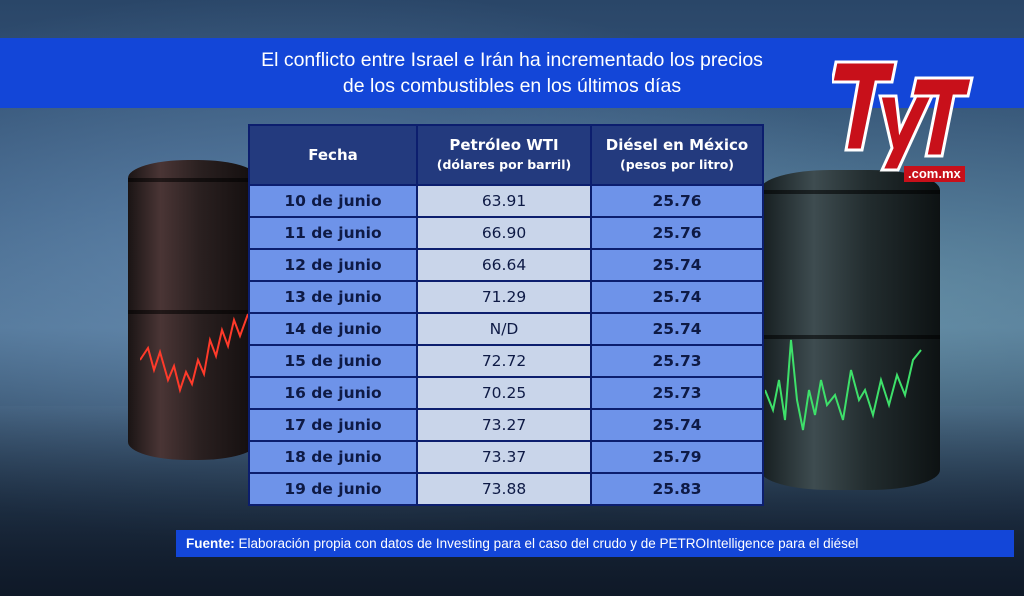  Describe the element at coordinates (843, 385) in the screenshot. I see `green-price-wave` at that location.